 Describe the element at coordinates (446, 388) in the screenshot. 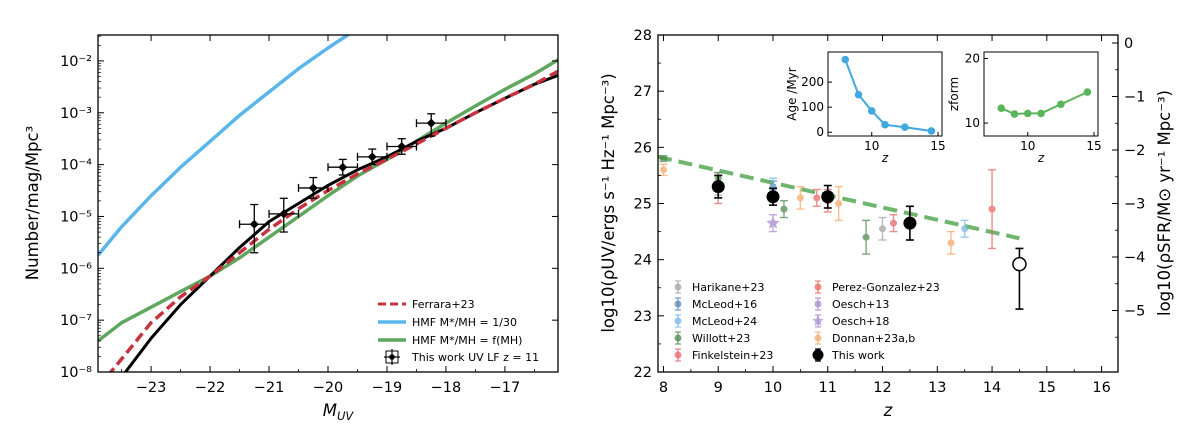

I see `uvlf-x-tick-label: −18` at that location.